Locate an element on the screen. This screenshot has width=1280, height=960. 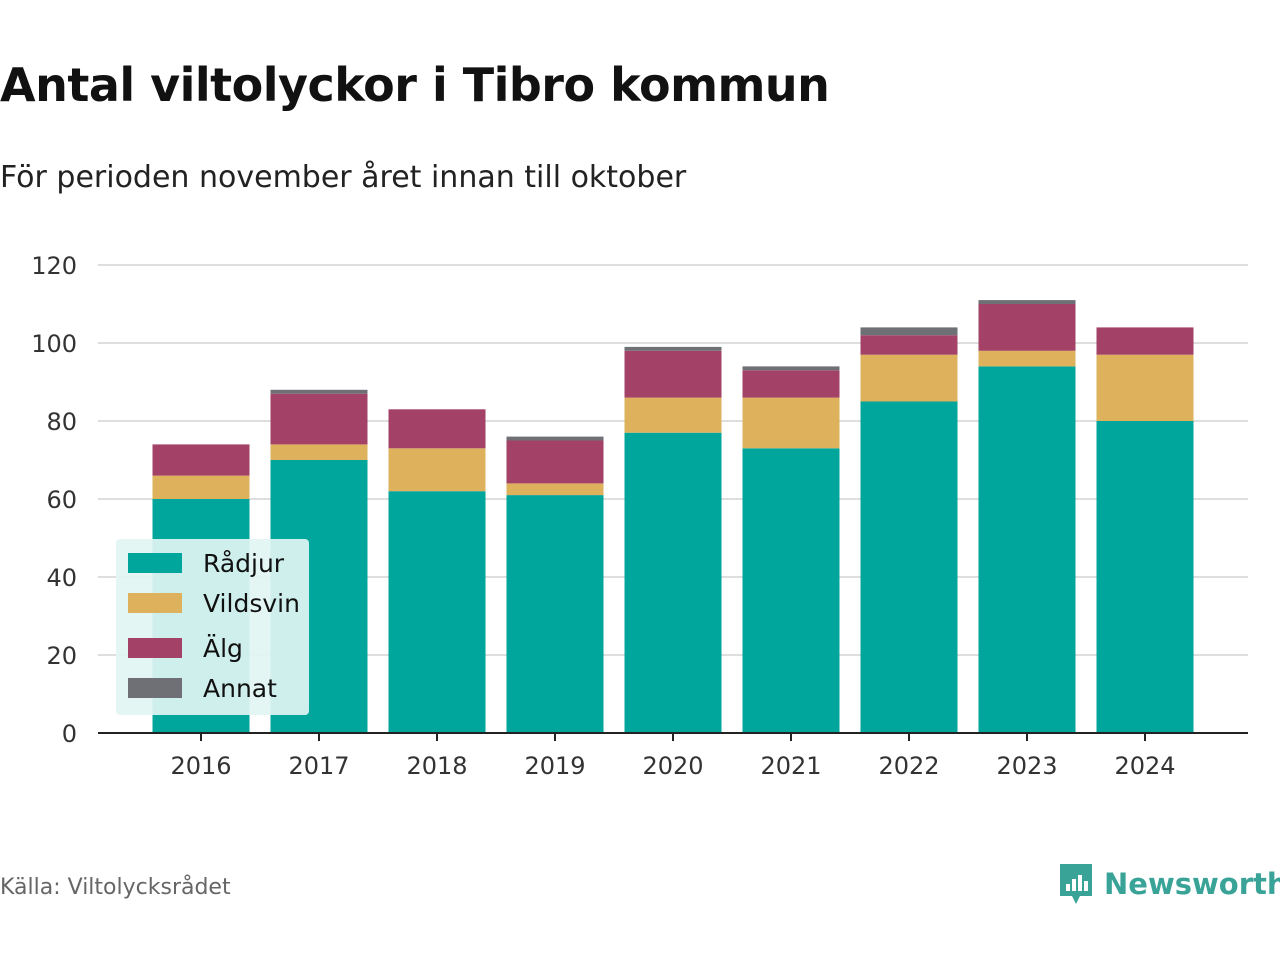
y-tick-label-80: 80 is located at coordinates (61, 422).